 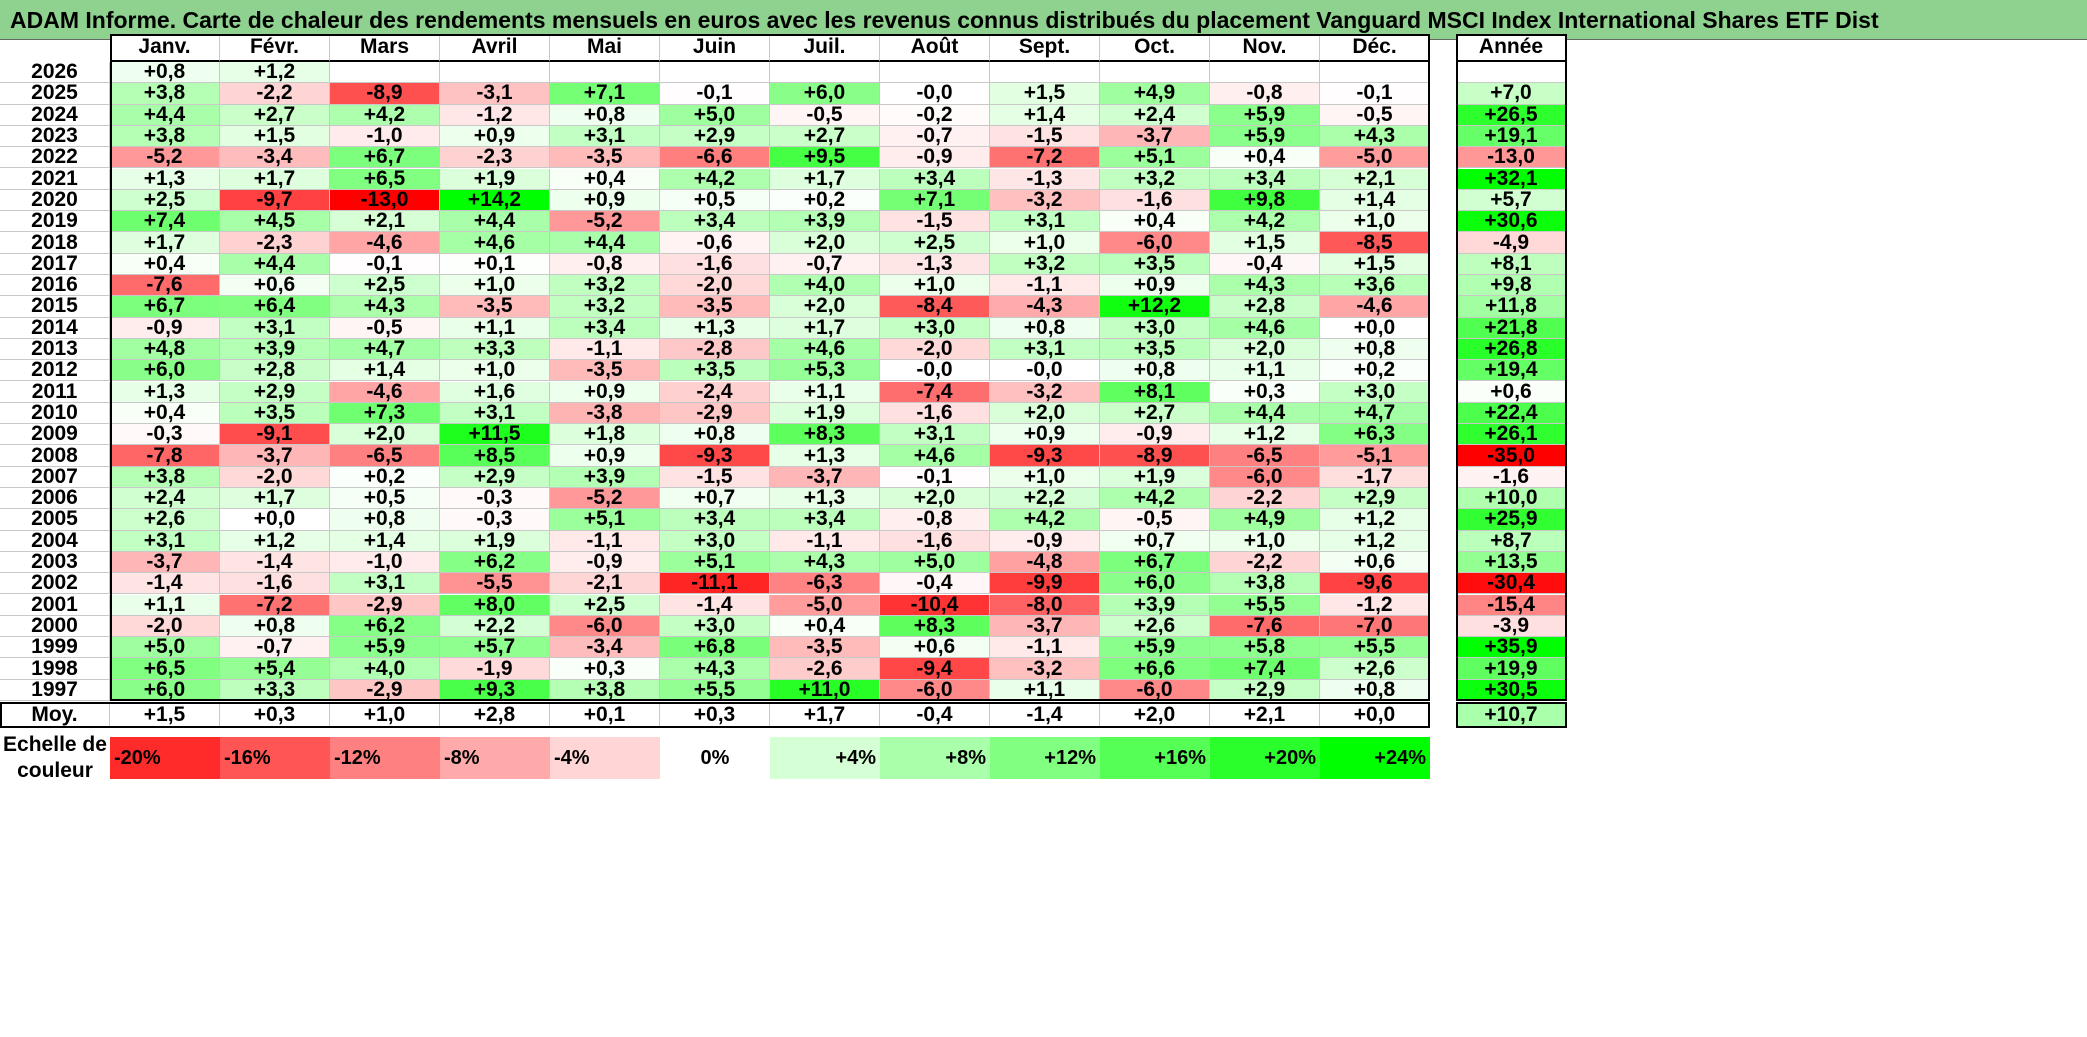 I want to click on heatmap-cell: -3,2, so click(x=1045, y=668).